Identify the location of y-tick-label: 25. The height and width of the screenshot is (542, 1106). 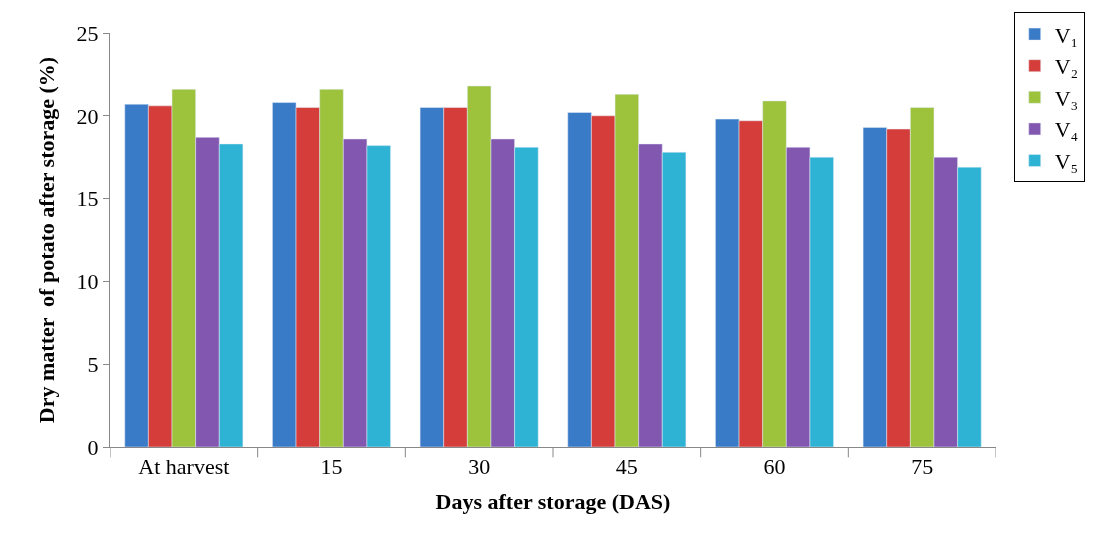
(87, 33).